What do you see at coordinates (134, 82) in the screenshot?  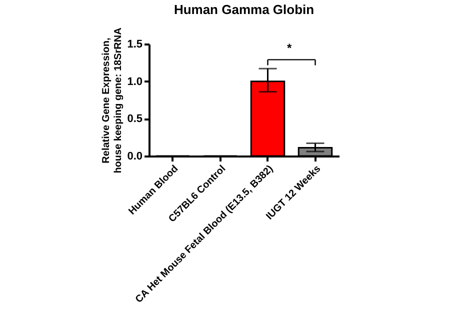 I see `y-tick-label: 1.0` at bounding box center [134, 82].